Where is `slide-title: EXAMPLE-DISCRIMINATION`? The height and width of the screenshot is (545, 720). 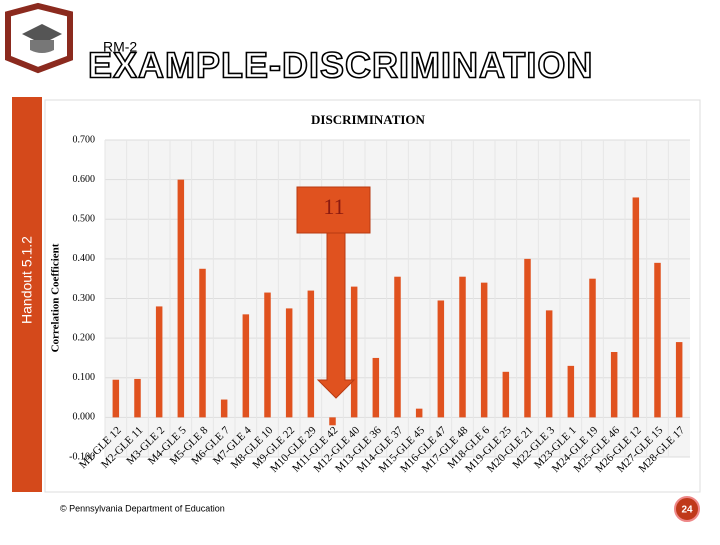
slide-title: EXAMPLE-DISCRIMINATION is located at coordinates (340, 65).